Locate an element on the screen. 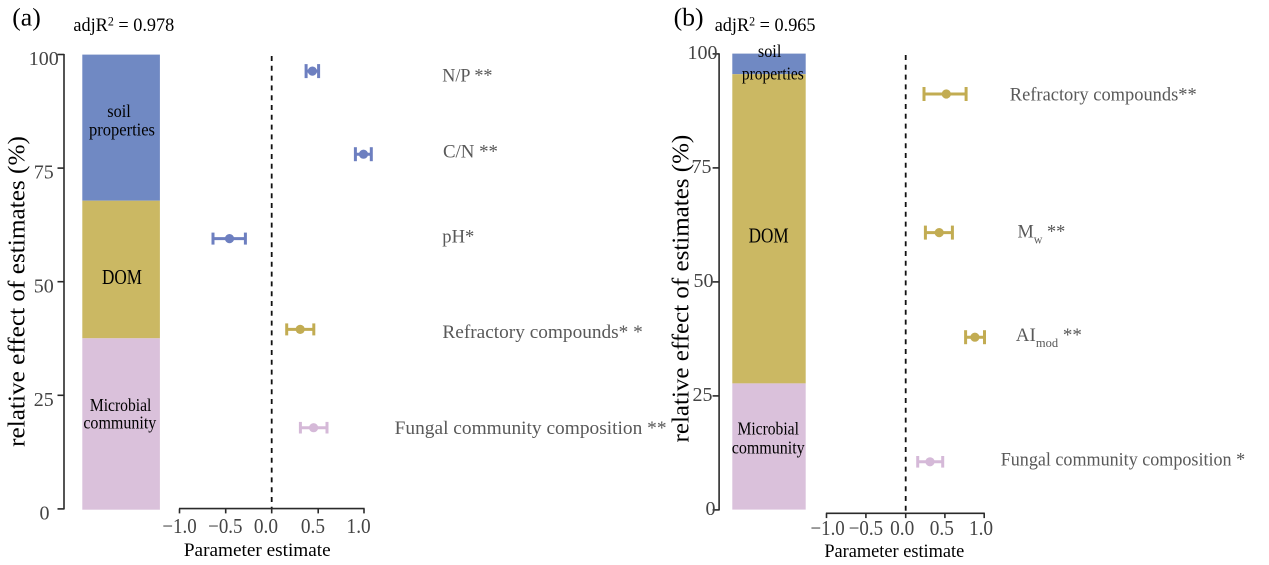  svg-text: Fungal community composition * is located at coordinates (1123, 460).